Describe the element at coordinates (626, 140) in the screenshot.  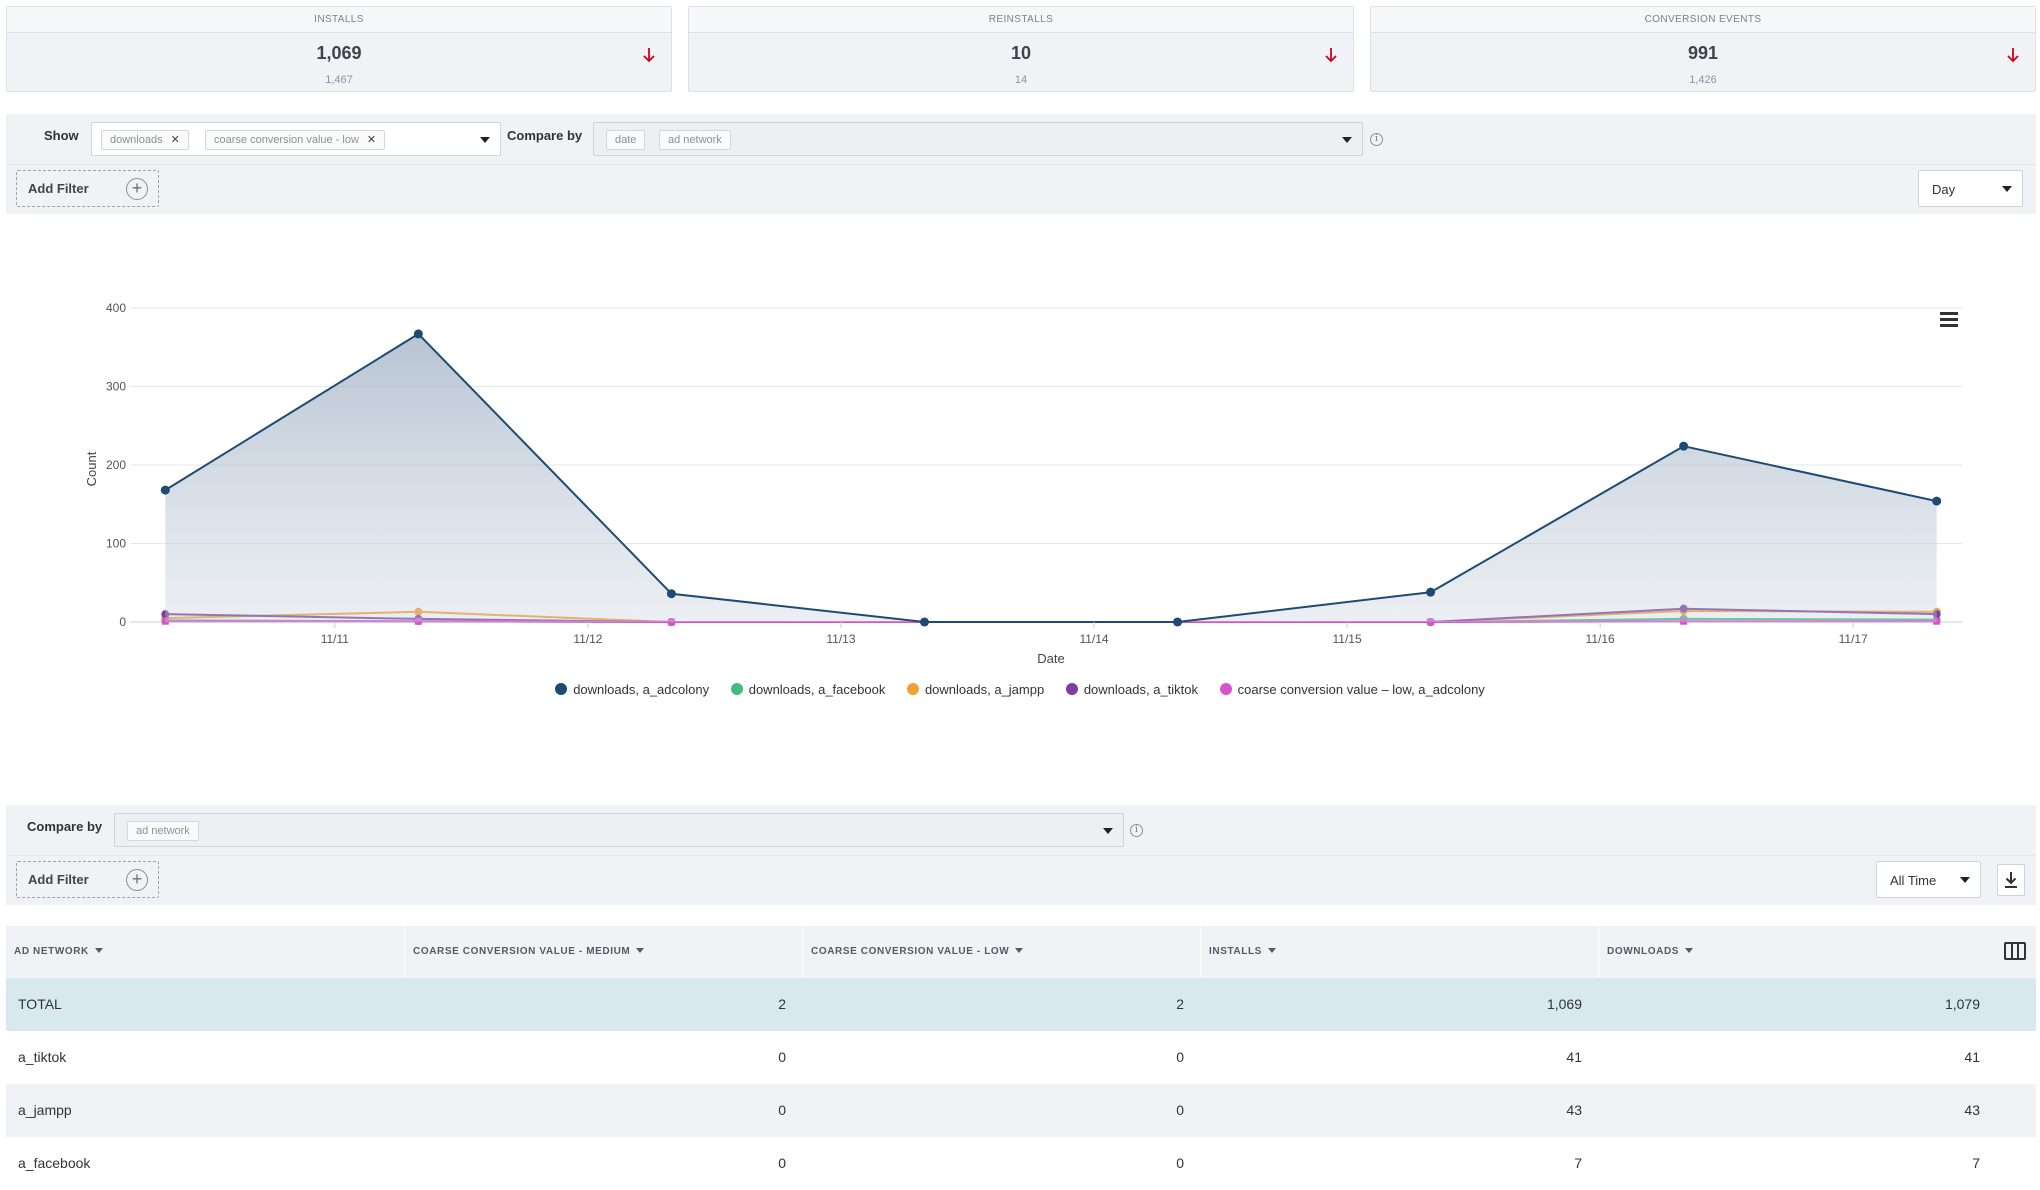
I see `compare-chip-date: date` at that location.